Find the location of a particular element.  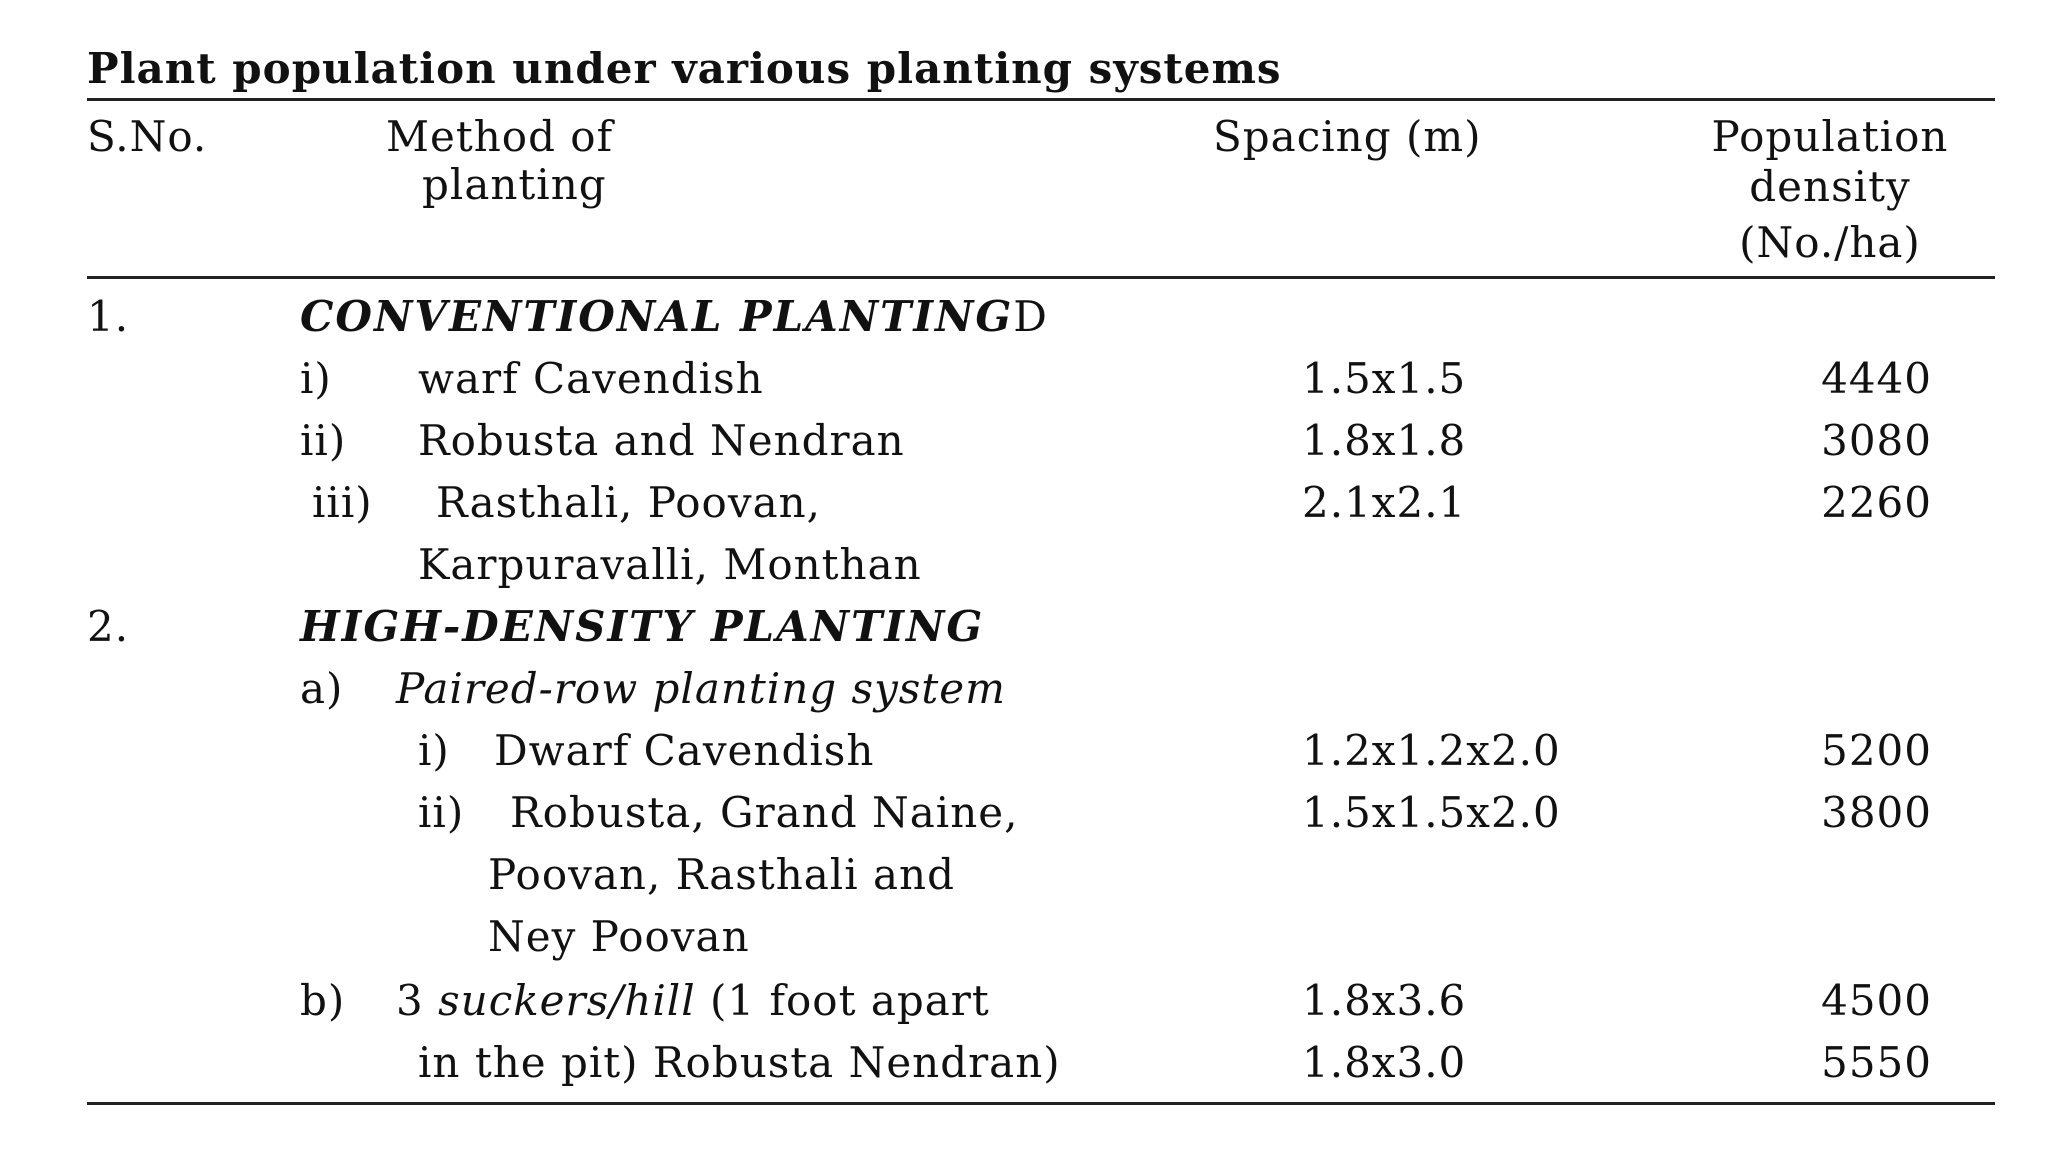

section-title-high-density: HIGH-DENSITY PLANTING is located at coordinates (642, 626).